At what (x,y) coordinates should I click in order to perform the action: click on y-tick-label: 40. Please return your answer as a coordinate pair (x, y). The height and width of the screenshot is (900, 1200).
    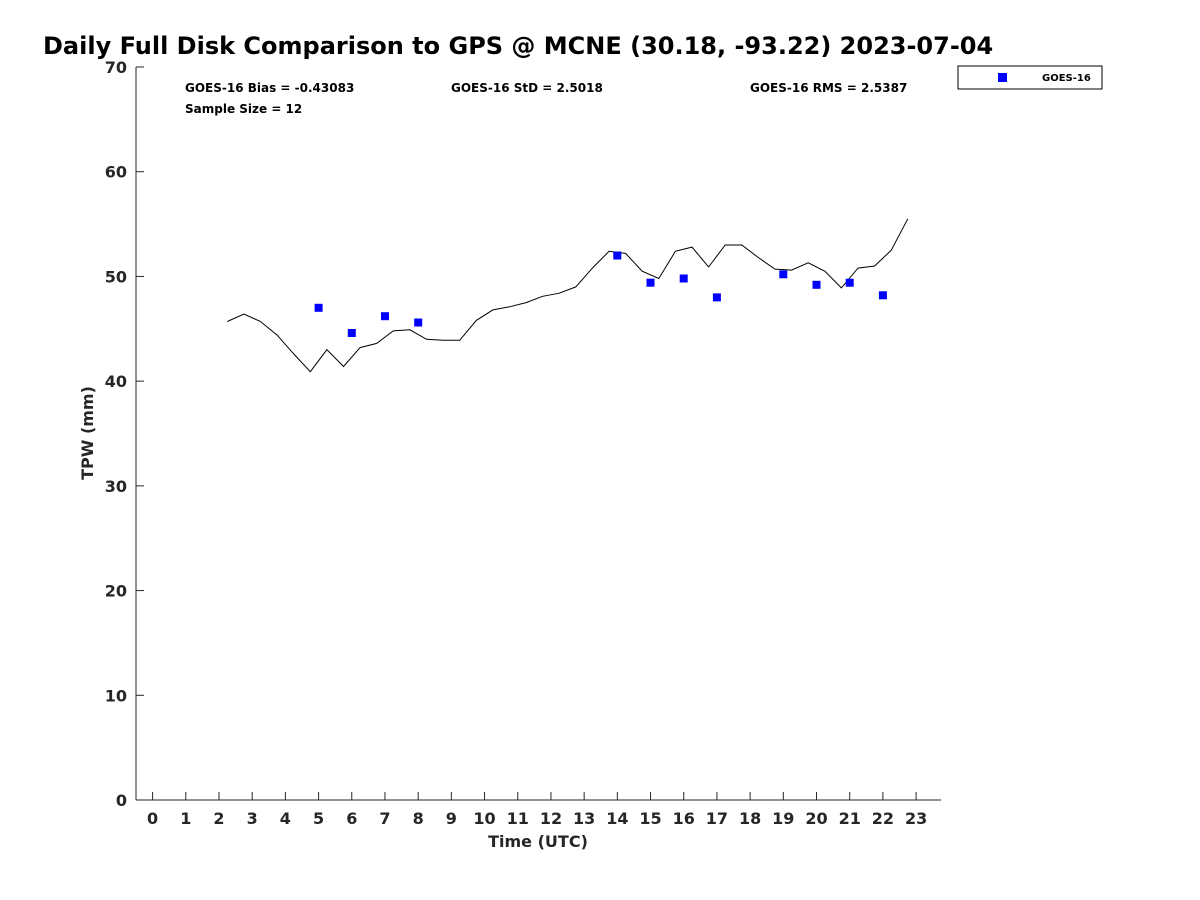
    Looking at the image, I should click on (116, 381).